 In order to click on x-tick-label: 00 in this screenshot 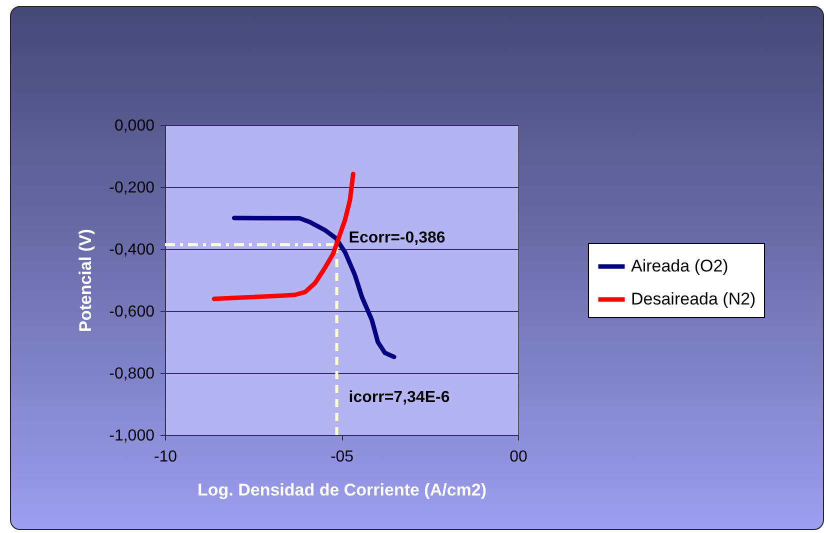, I will do `click(519, 457)`.